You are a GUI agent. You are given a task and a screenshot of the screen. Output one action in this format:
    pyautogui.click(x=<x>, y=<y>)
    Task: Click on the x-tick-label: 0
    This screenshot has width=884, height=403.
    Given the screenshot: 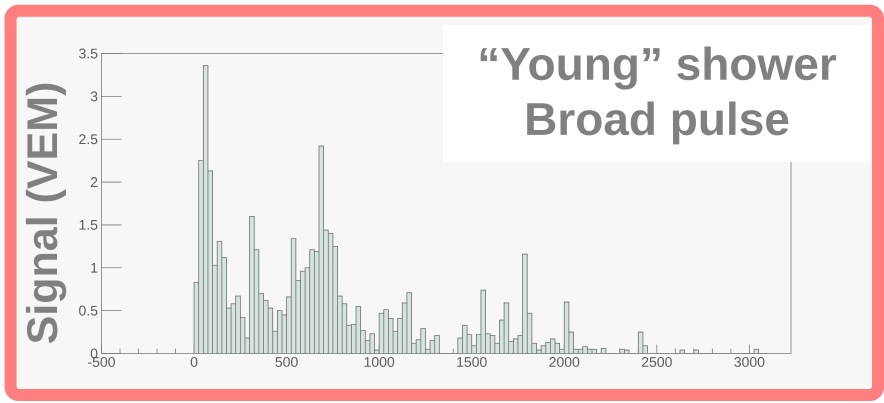 What is the action you would take?
    pyautogui.click(x=194, y=362)
    